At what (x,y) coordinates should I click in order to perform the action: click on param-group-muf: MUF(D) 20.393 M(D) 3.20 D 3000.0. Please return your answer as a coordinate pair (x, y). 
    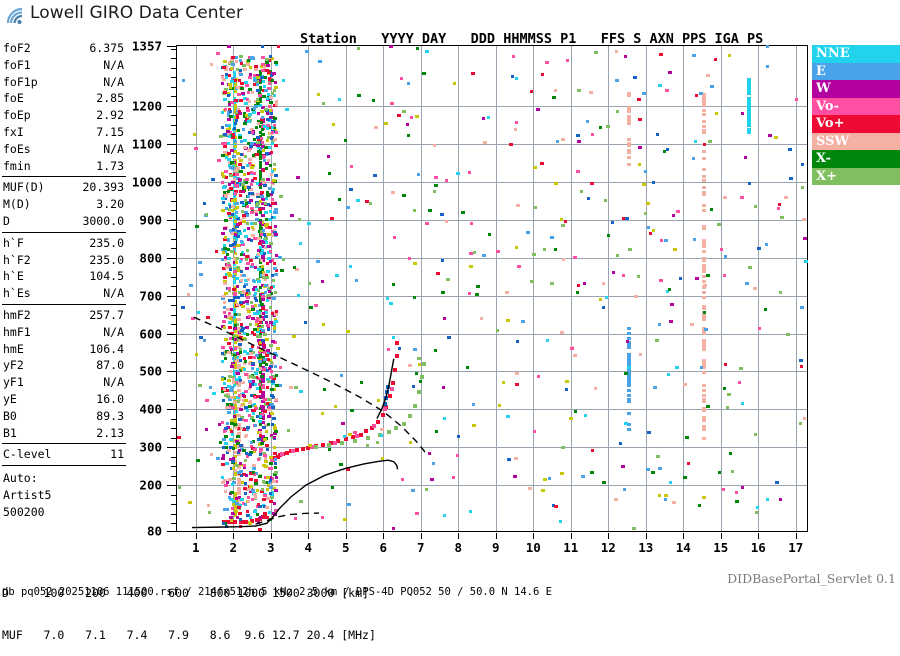
    Looking at the image, I should click on (64, 204).